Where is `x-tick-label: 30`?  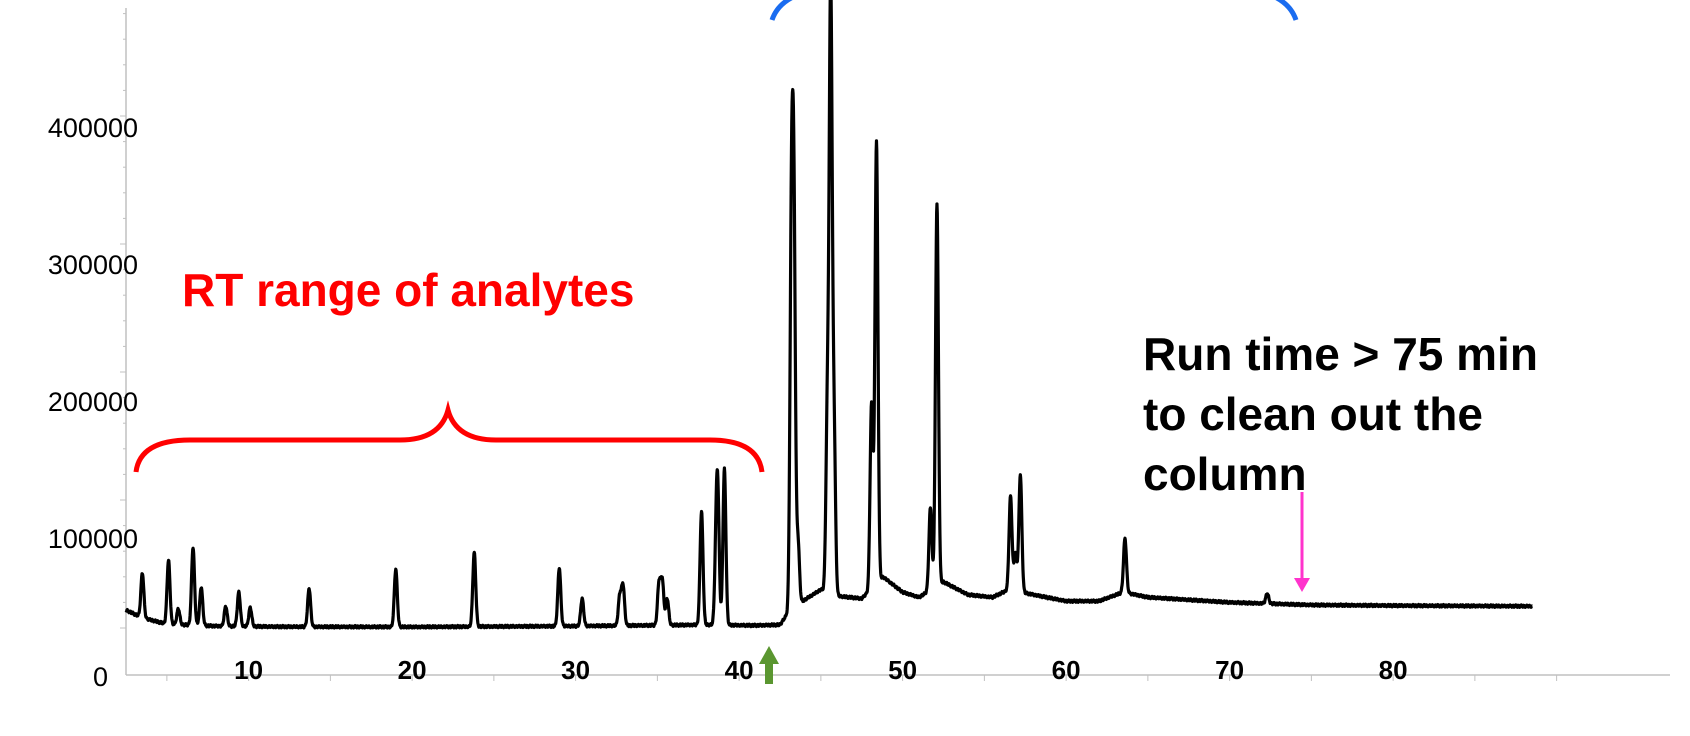
x-tick-label: 30 is located at coordinates (575, 670).